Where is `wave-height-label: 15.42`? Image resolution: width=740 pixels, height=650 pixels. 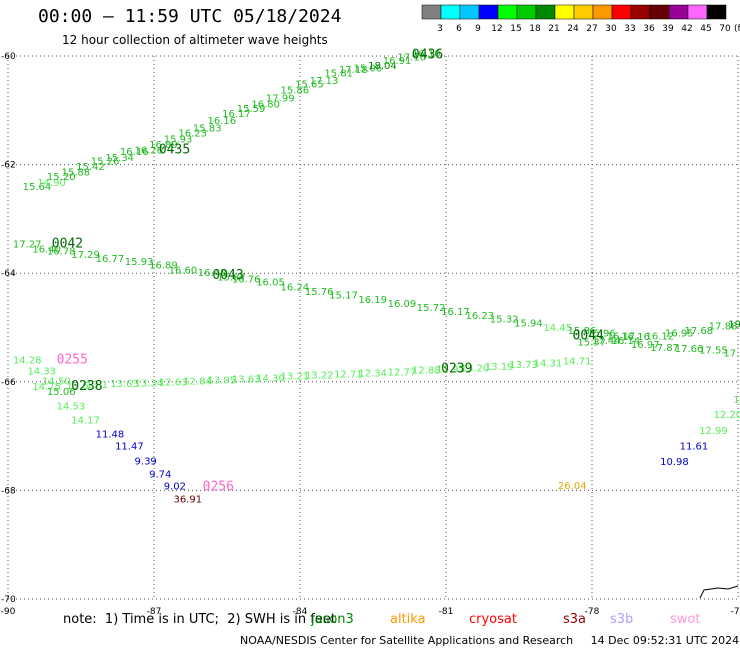 wave-height-label: 15.42 is located at coordinates (90, 167).